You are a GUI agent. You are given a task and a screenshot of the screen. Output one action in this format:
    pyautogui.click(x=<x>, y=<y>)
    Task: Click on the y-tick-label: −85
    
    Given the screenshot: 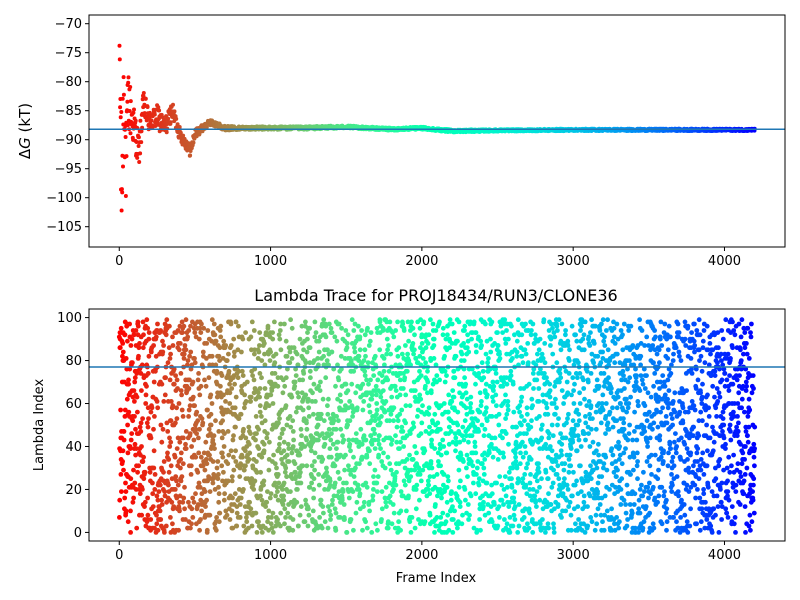 What is the action you would take?
    pyautogui.click(x=68, y=111)
    